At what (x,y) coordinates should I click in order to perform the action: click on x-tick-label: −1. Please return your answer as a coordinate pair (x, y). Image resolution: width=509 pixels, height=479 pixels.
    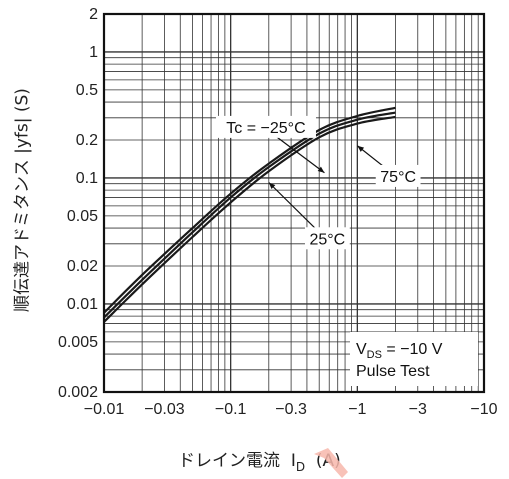
    Looking at the image, I should click on (357, 409).